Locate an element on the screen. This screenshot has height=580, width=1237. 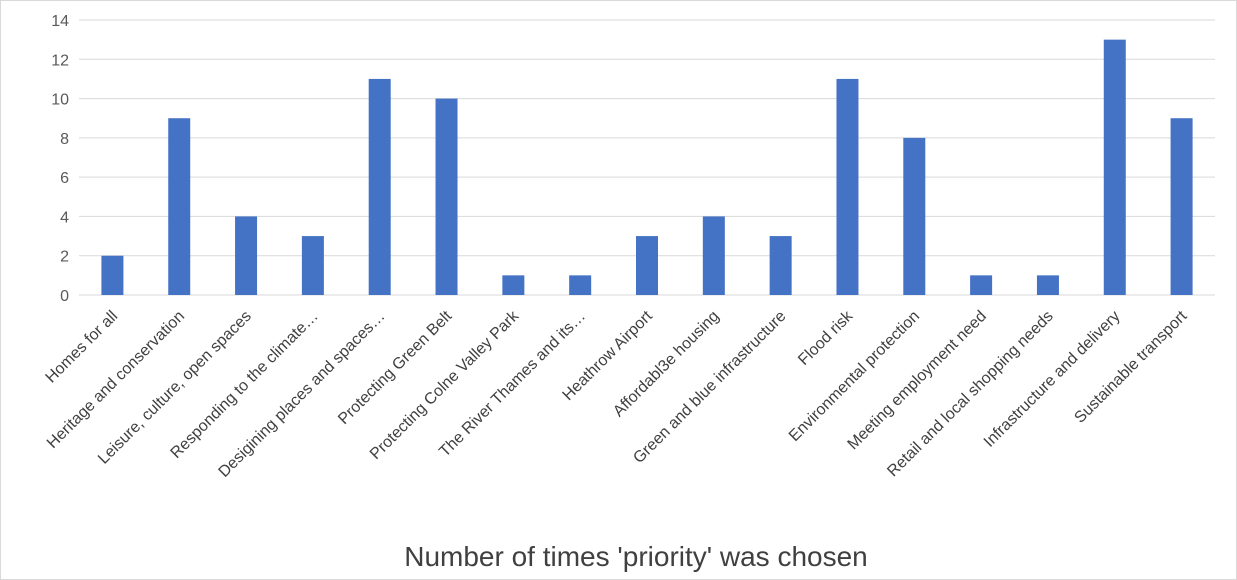
x-axis-title: Number of times 'priority' was chosen is located at coordinates (636, 556).